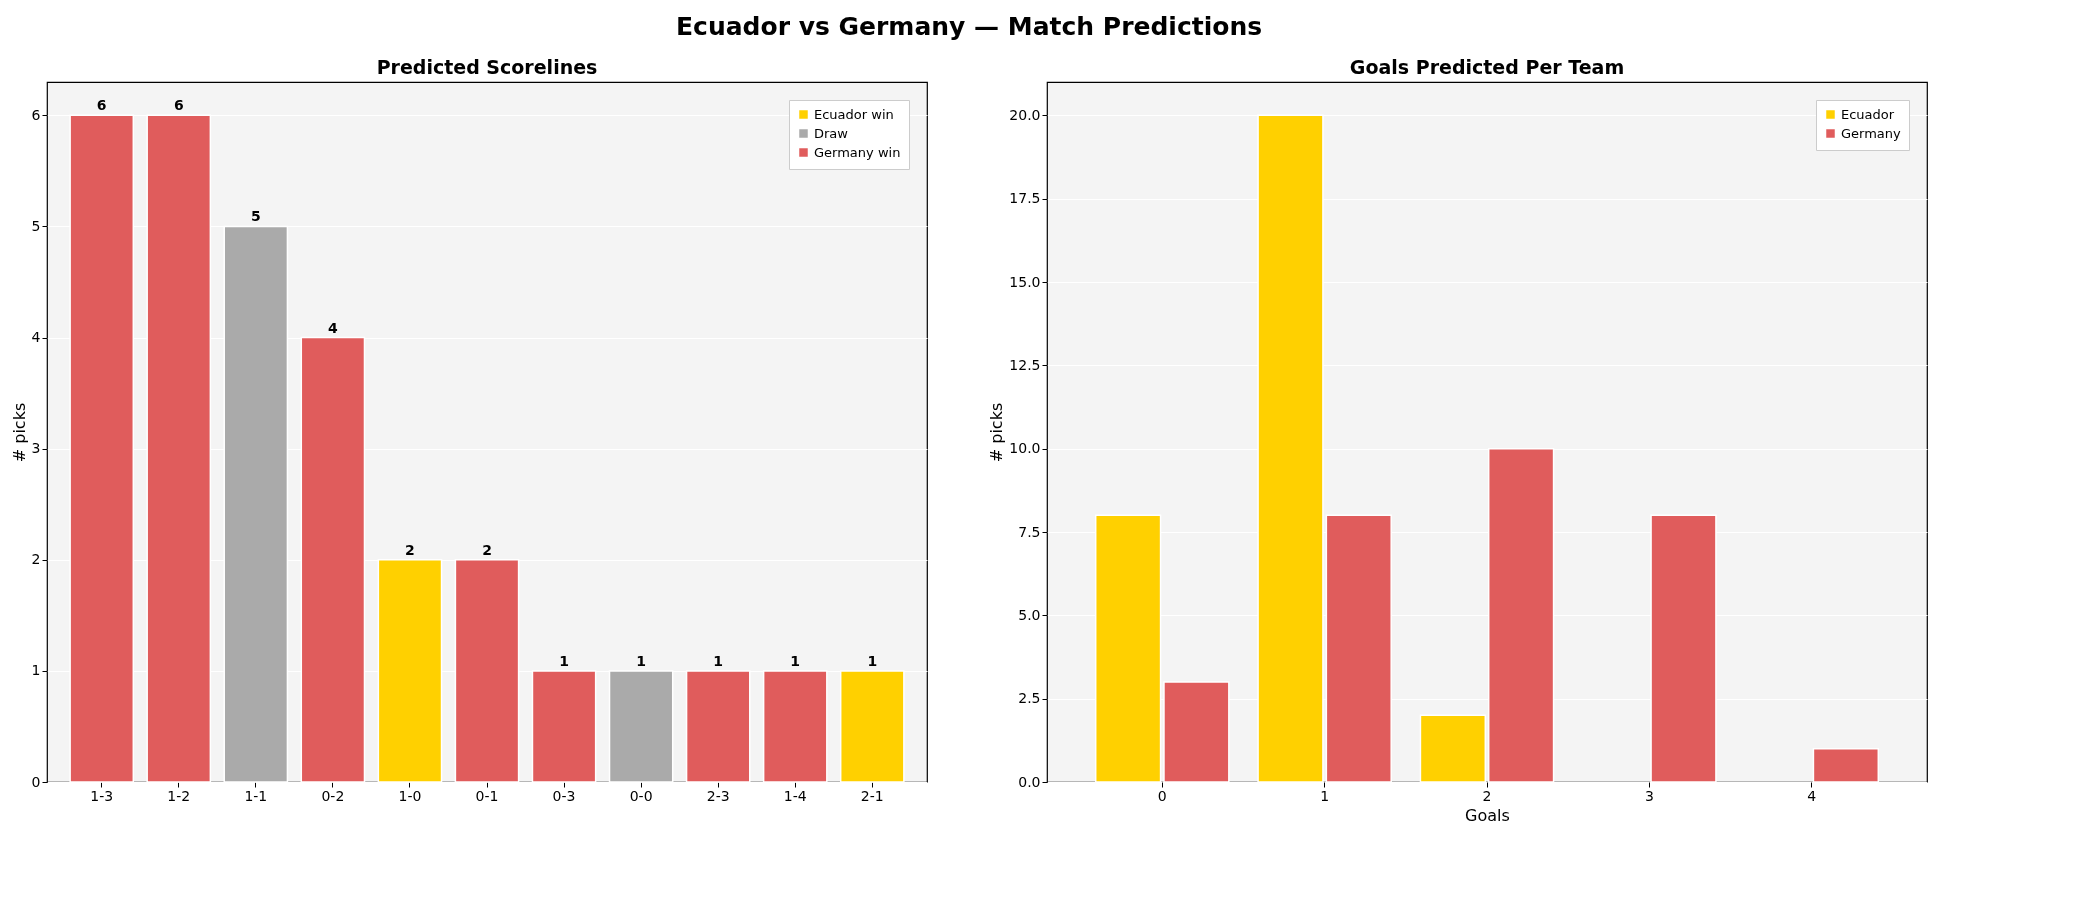 This screenshot has width=2086, height=916. What do you see at coordinates (36, 781) in the screenshot?
I see `y-tick-label: 0` at bounding box center [36, 781].